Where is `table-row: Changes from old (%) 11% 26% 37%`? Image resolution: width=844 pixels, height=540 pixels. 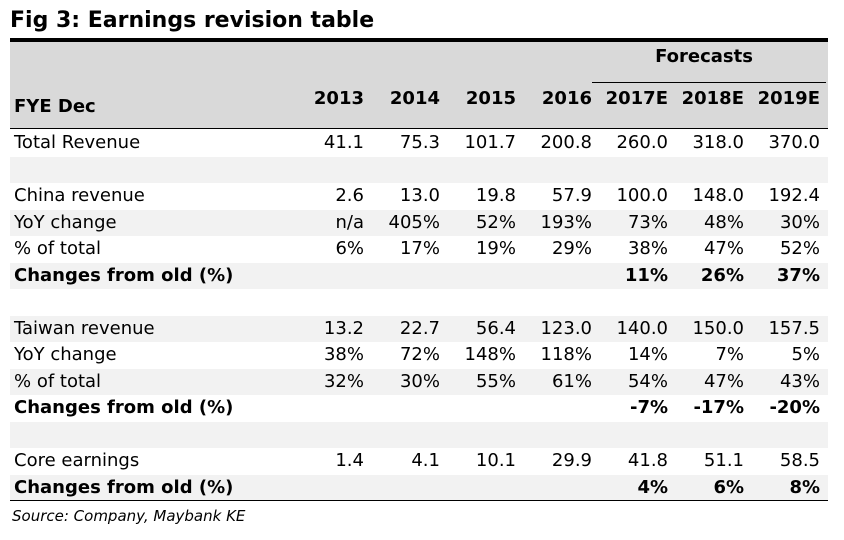 table-row: Changes from old (%) 11% 26% 37% is located at coordinates (419, 276).